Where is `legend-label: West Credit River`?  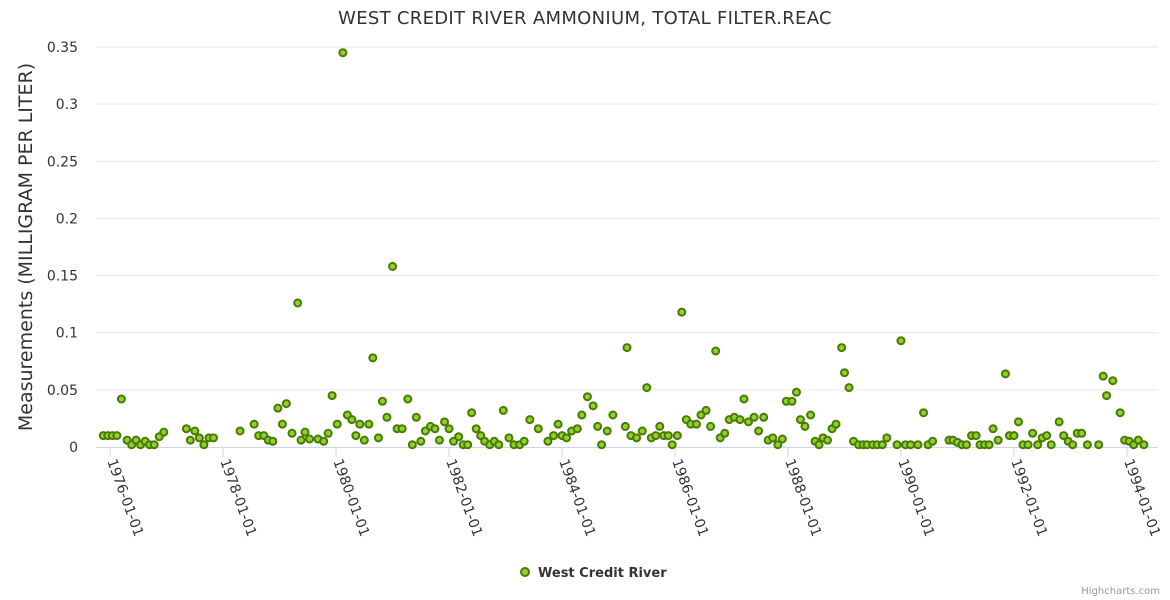 legend-label: West Credit River is located at coordinates (602, 573).